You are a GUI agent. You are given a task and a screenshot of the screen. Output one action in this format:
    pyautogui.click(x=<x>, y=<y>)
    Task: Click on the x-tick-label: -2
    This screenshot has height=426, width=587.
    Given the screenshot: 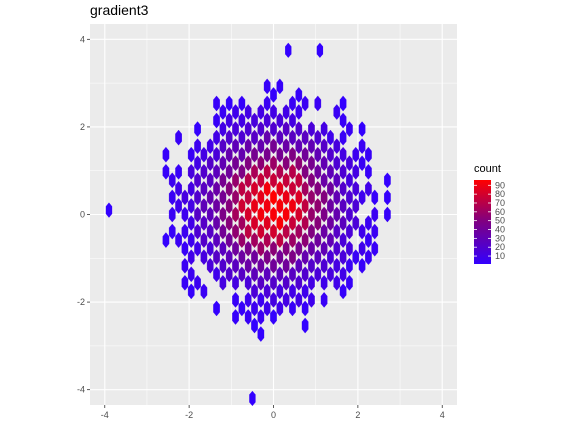 What is the action you would take?
    pyautogui.click(x=189, y=415)
    